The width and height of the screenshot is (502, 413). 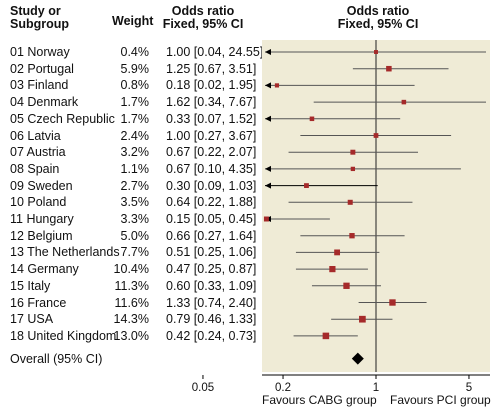 What do you see at coordinates (135, 68) in the screenshot?
I see `study-weight: 5.9%` at bounding box center [135, 68].